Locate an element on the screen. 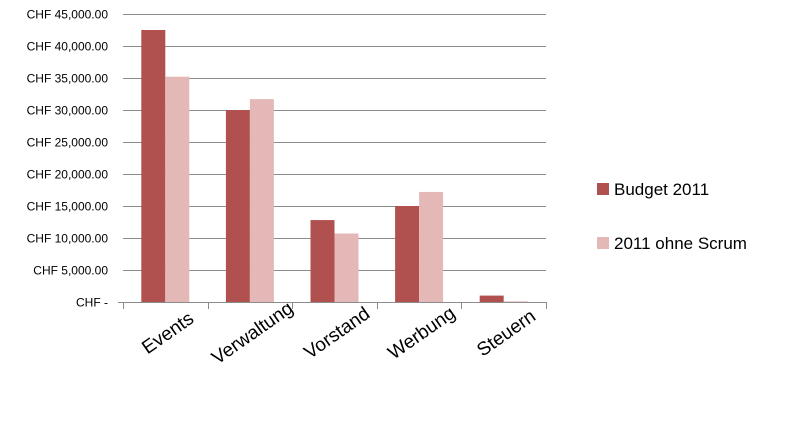 The width and height of the screenshot is (786, 425). y-tick-label: CHF 45,000.00 is located at coordinates (68, 15).